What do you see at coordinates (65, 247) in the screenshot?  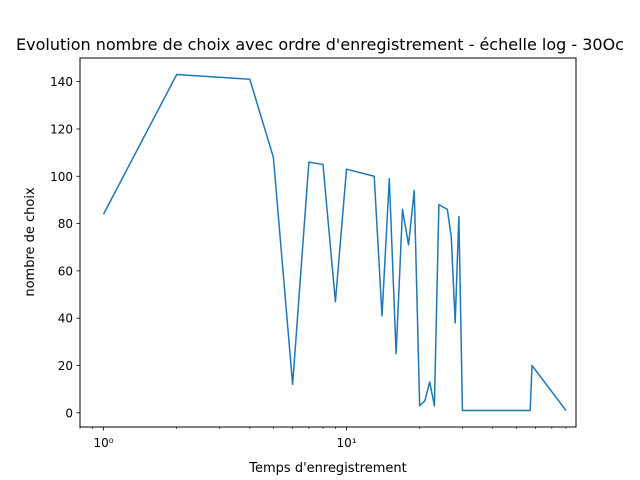 I see `y-axis: 0 20 40 60 80 100 120 140` at bounding box center [65, 247].